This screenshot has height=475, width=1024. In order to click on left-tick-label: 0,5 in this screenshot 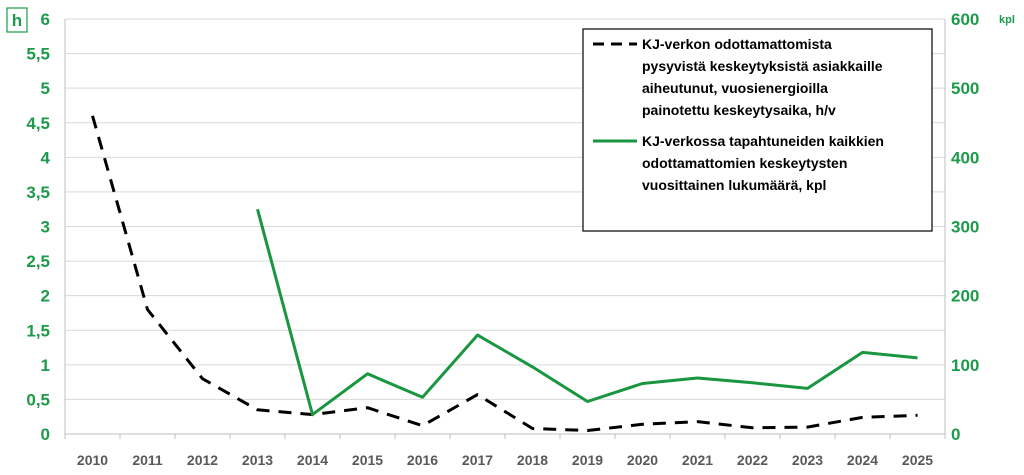, I will do `click(38, 399)`.